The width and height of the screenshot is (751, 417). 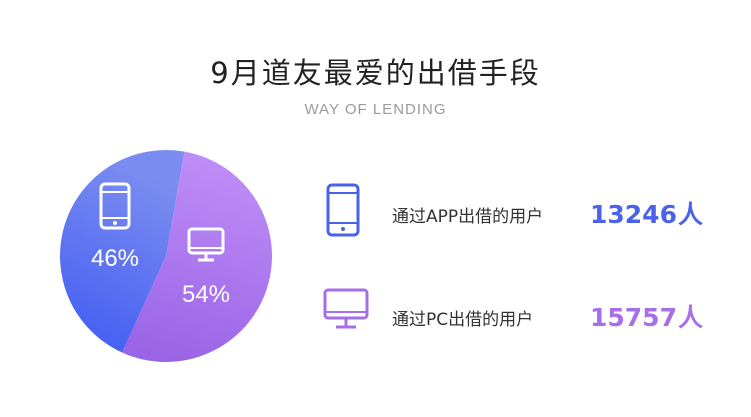 What do you see at coordinates (463, 320) in the screenshot?
I see `legend-label-pc: 通过PC出借的用户` at bounding box center [463, 320].